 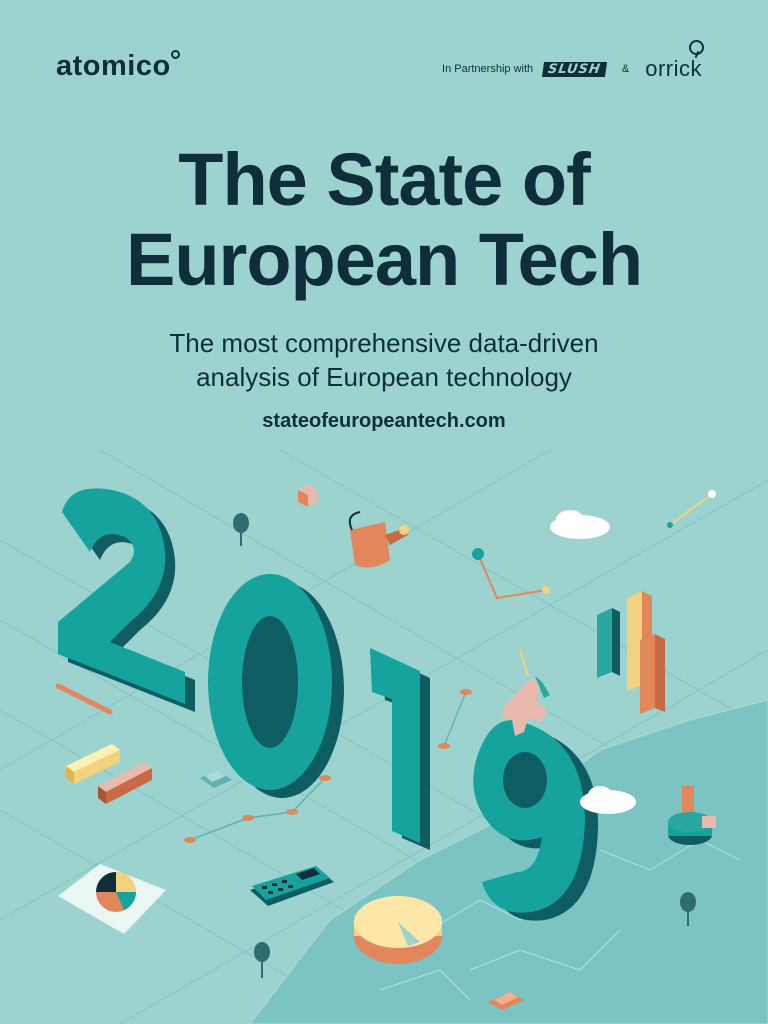 What do you see at coordinates (673, 68) in the screenshot?
I see `orrick-name: orrick` at bounding box center [673, 68].